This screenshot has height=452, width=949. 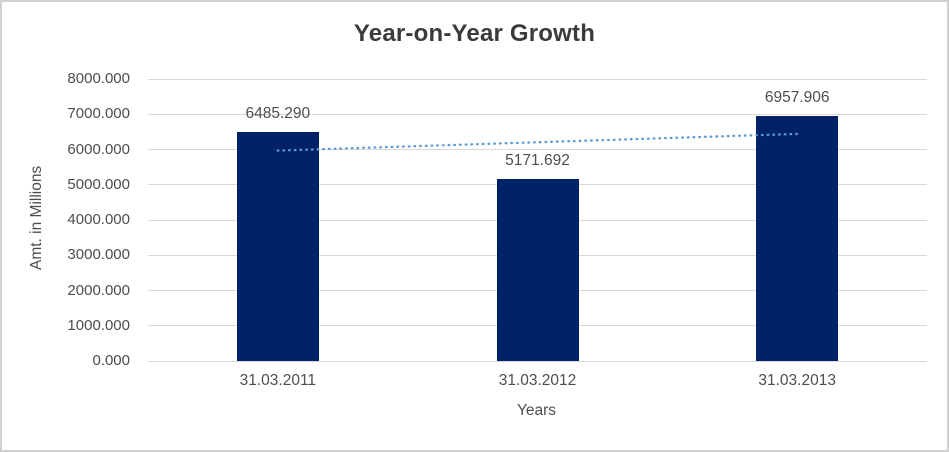 I want to click on y-tick-label: 2000.000, so click(x=98, y=290).